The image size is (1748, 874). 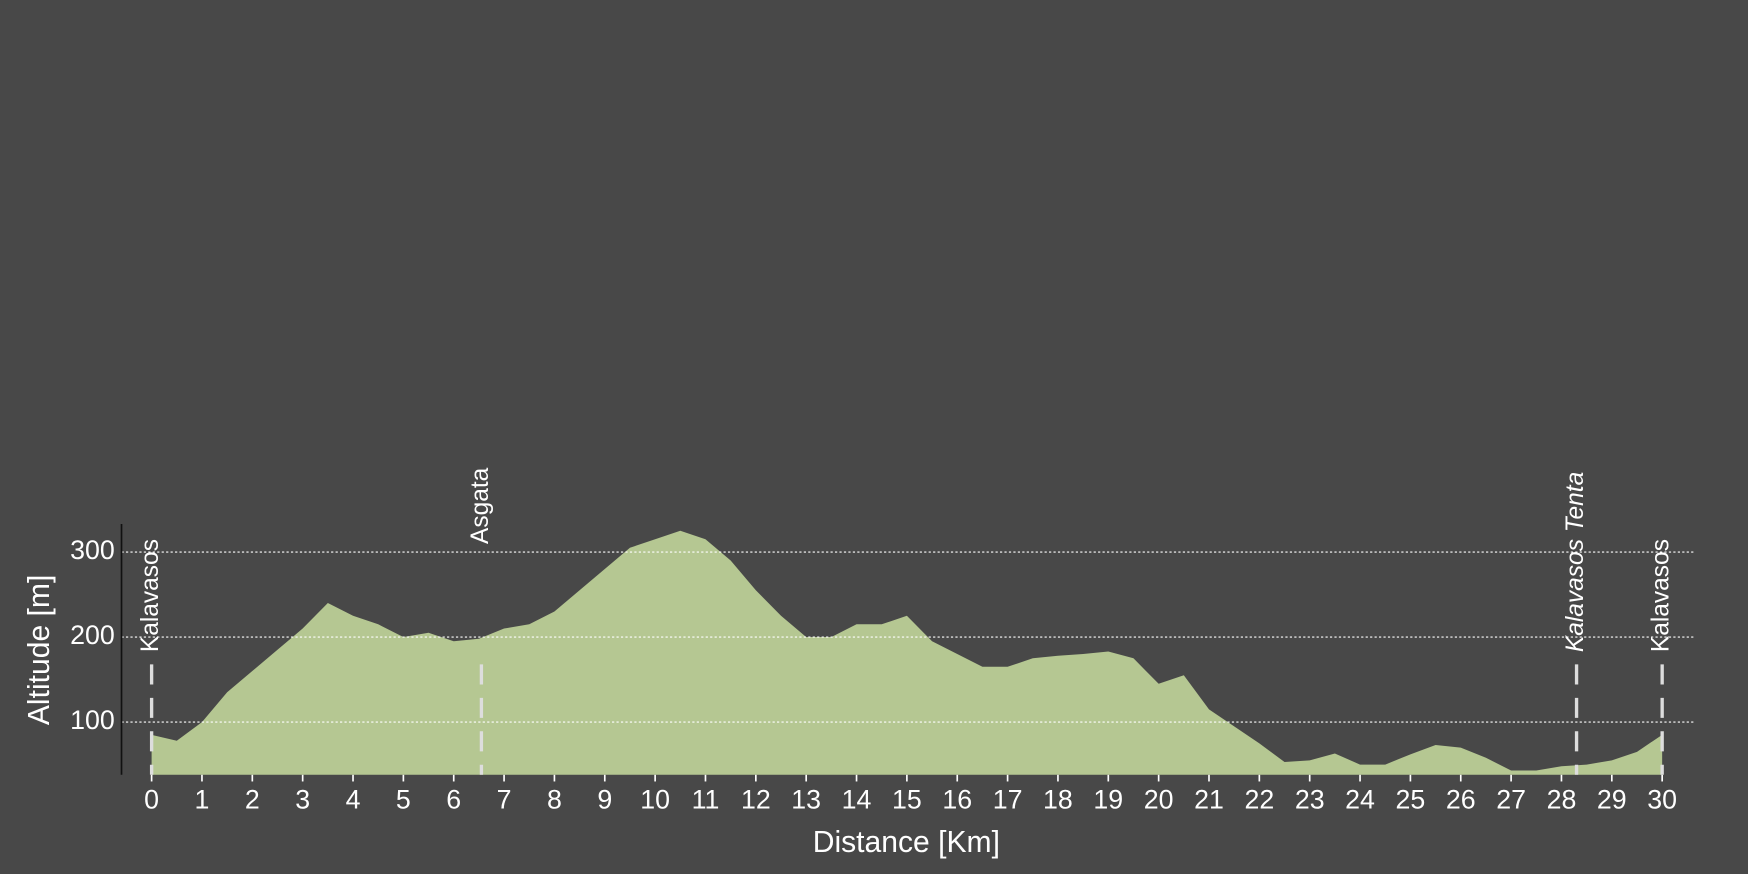 What do you see at coordinates (756, 800) in the screenshot?
I see `x-tick-label: 12` at bounding box center [756, 800].